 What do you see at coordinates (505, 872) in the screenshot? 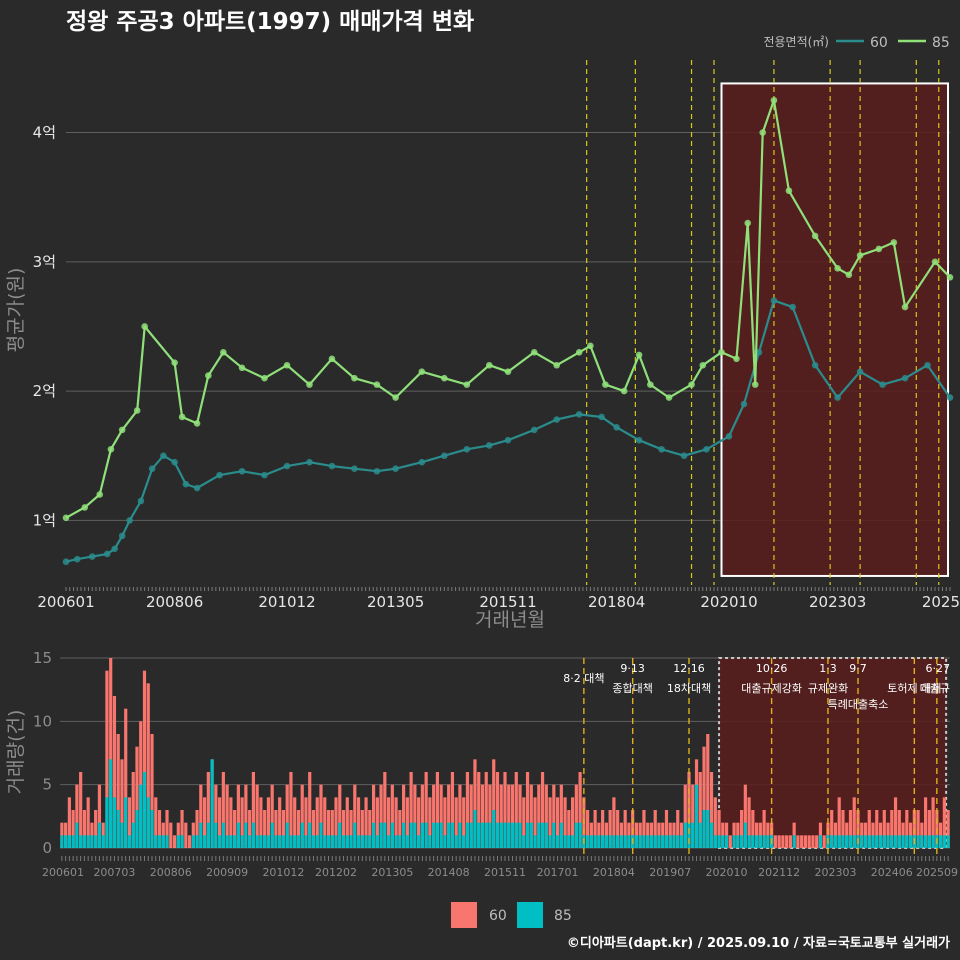
I see `volume-x-tick-8: 201511` at bounding box center [505, 872].